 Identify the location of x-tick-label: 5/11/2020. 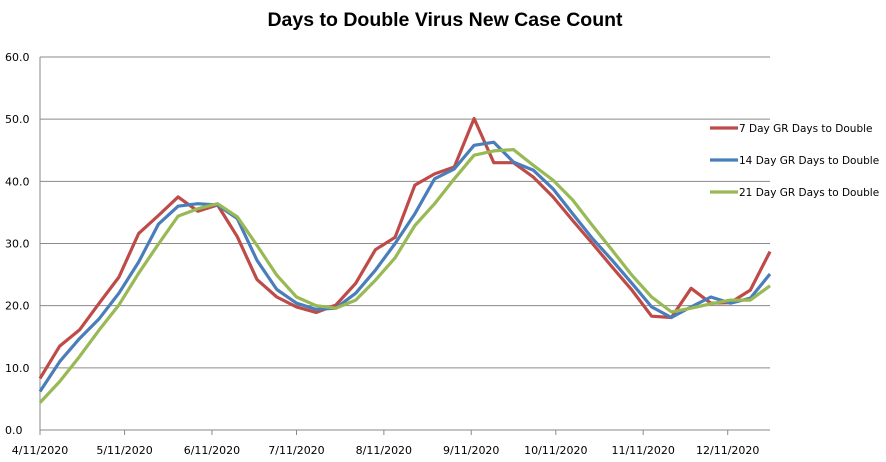
(124, 450).